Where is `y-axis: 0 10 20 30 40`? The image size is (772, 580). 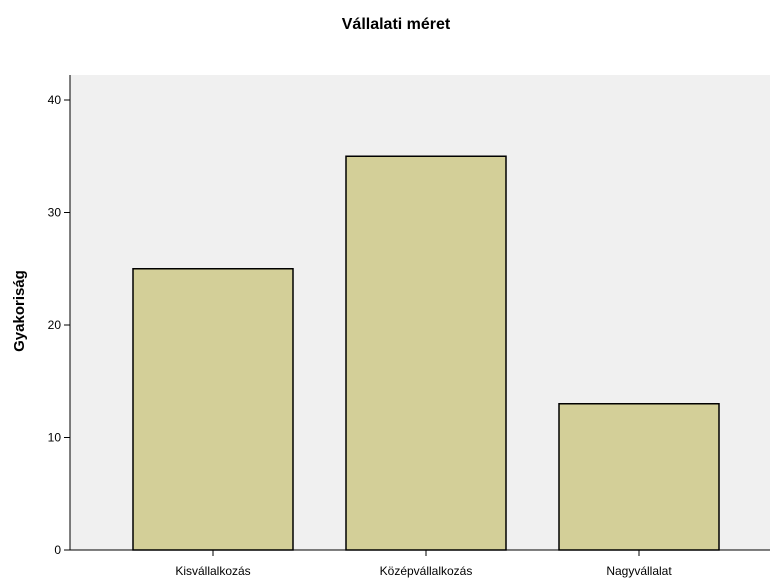
y-axis: 0 10 20 30 40 is located at coordinates (59, 316).